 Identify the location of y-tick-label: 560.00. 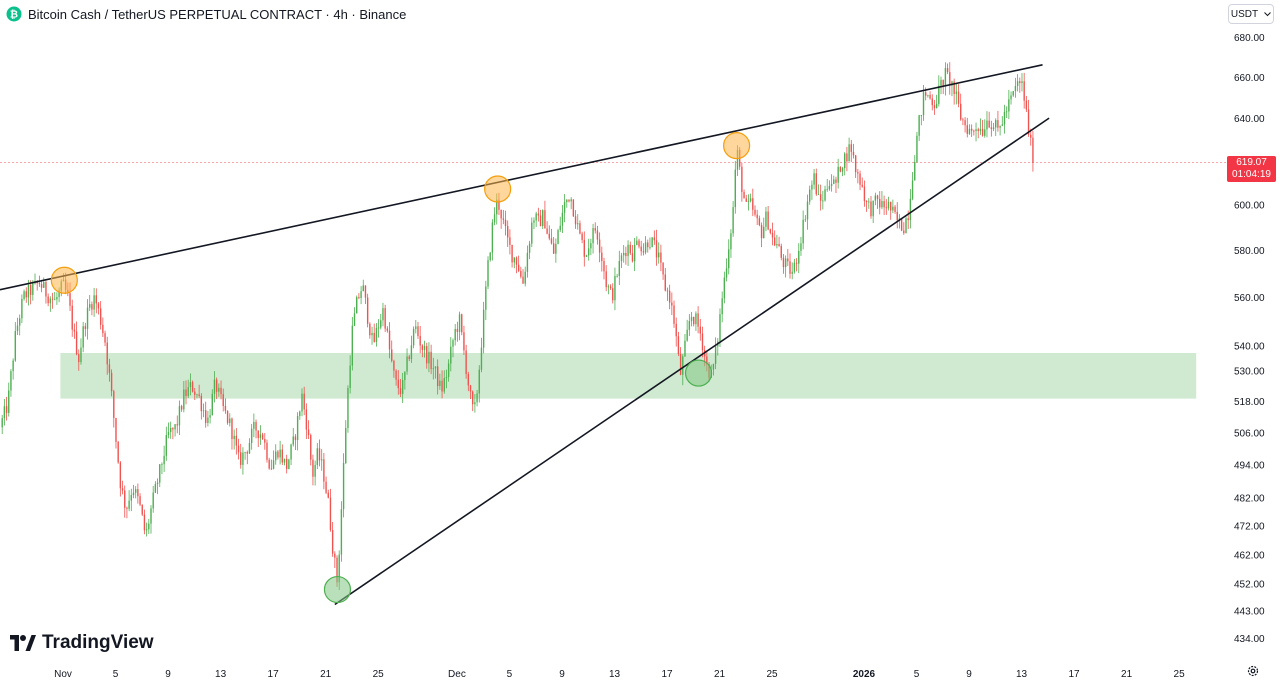
(1249, 298).